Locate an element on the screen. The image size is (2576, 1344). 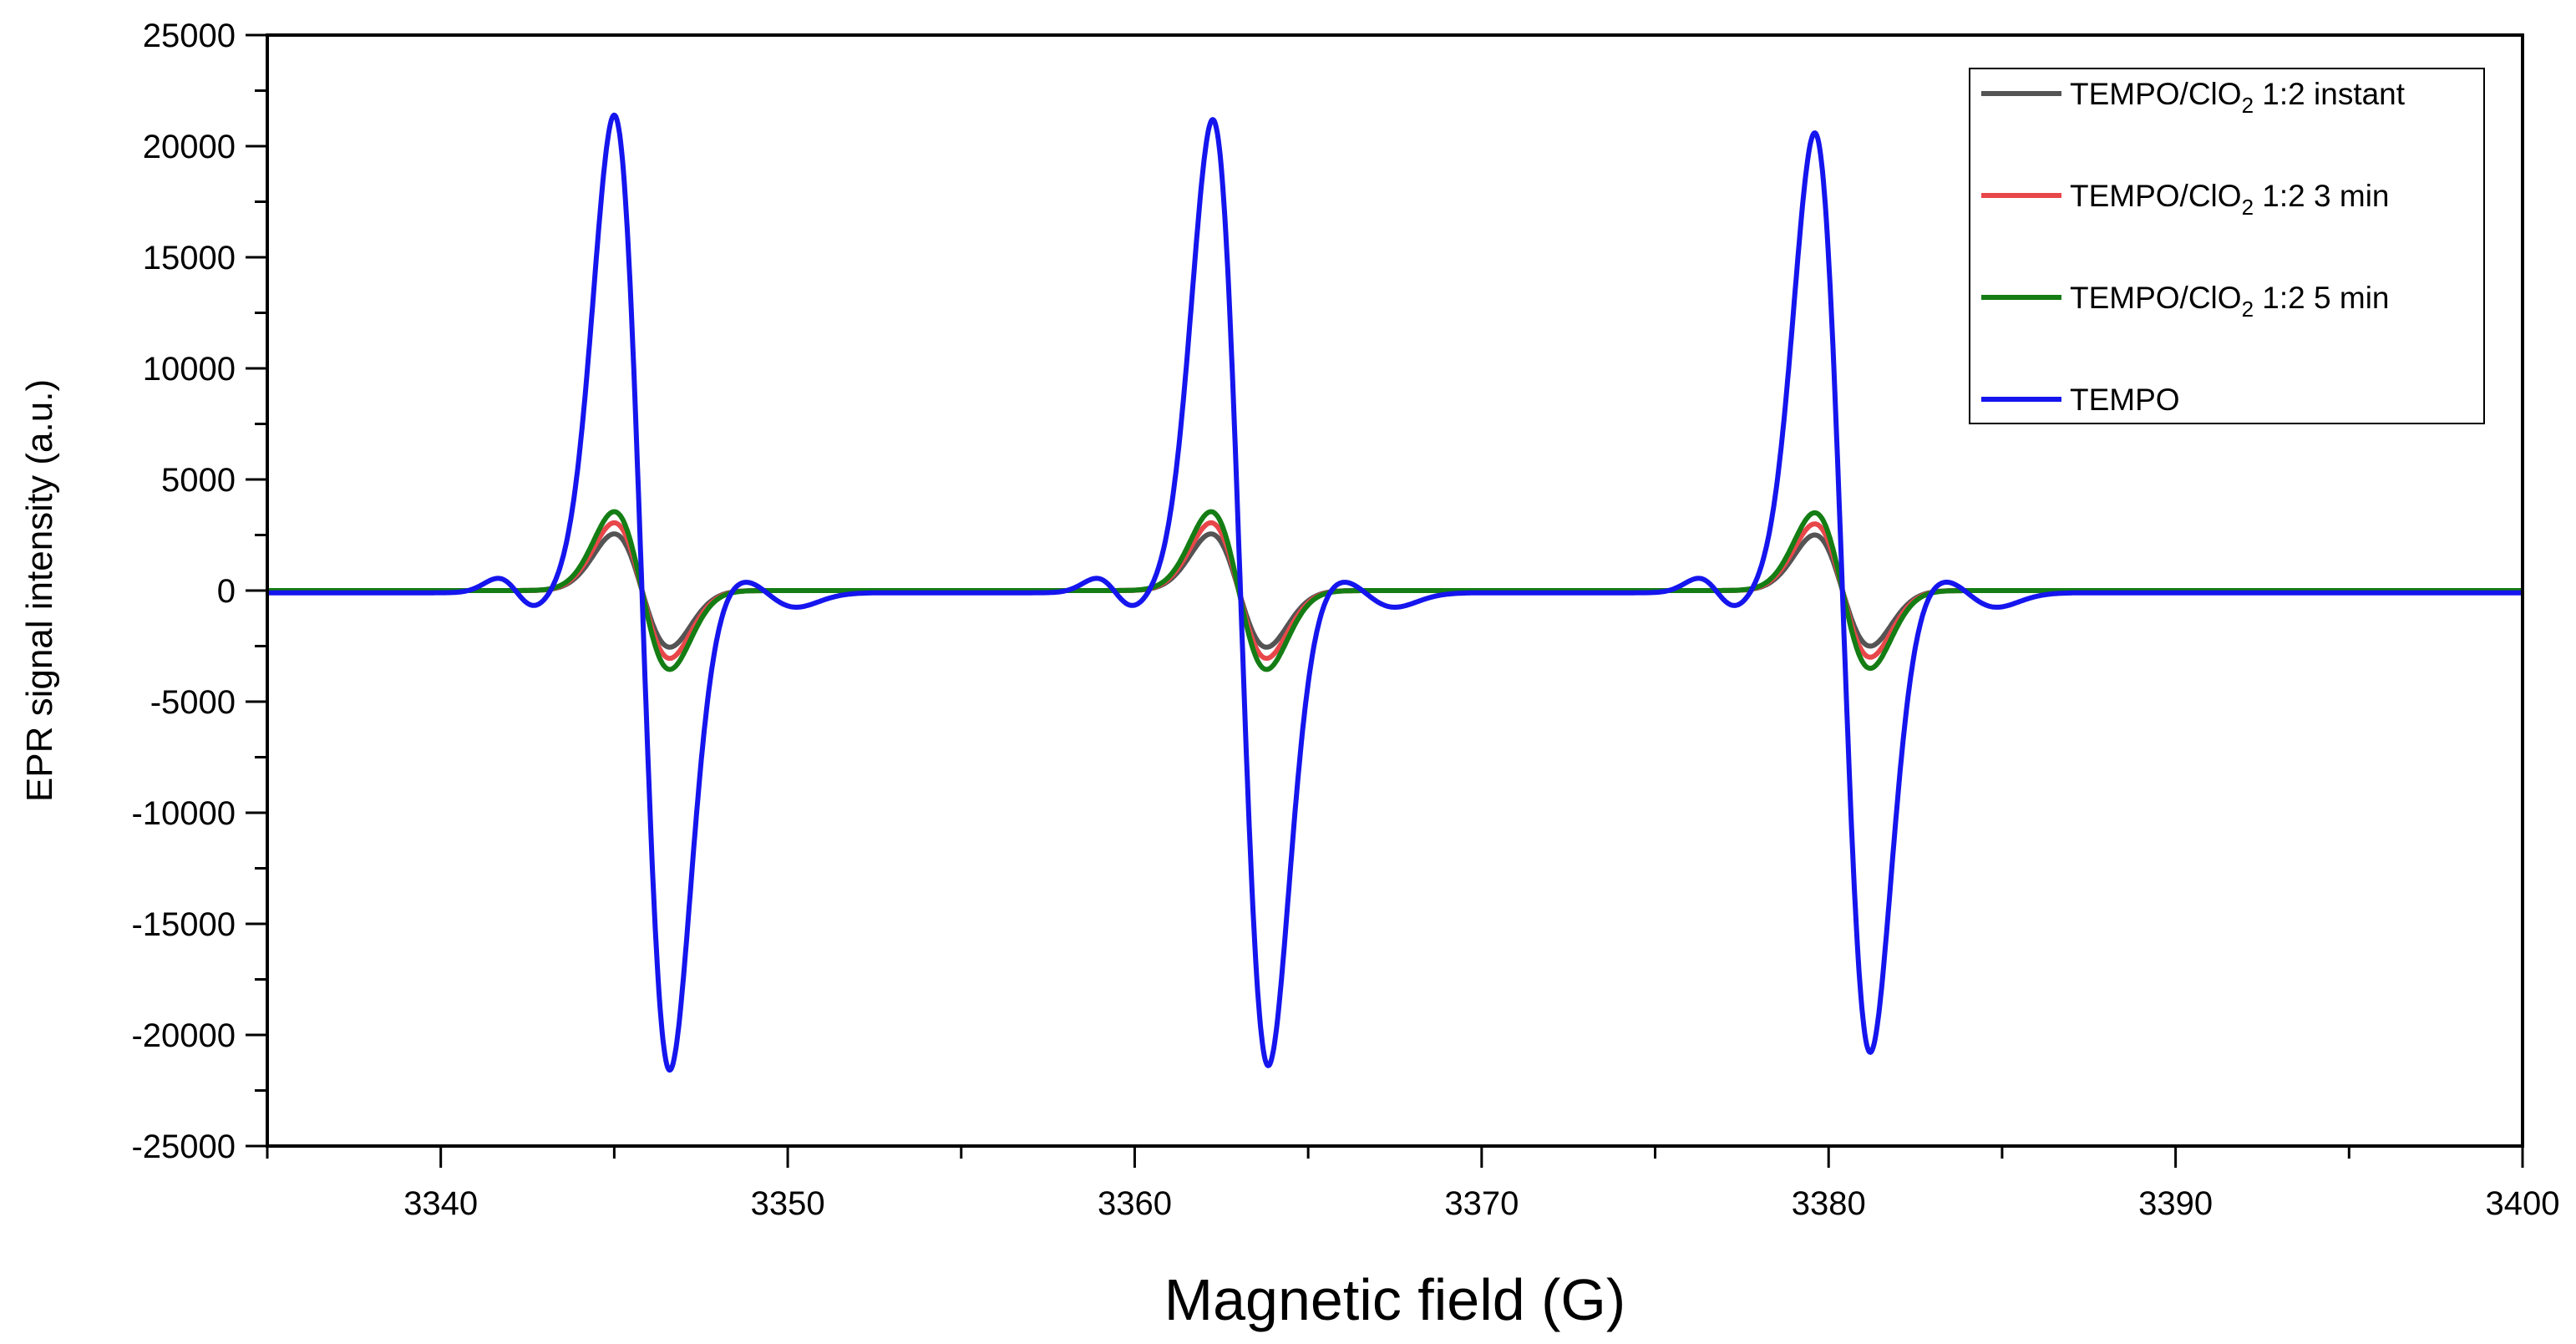
y-axis-title: EPR signal intensity (a.u.) is located at coordinates (39, 590).